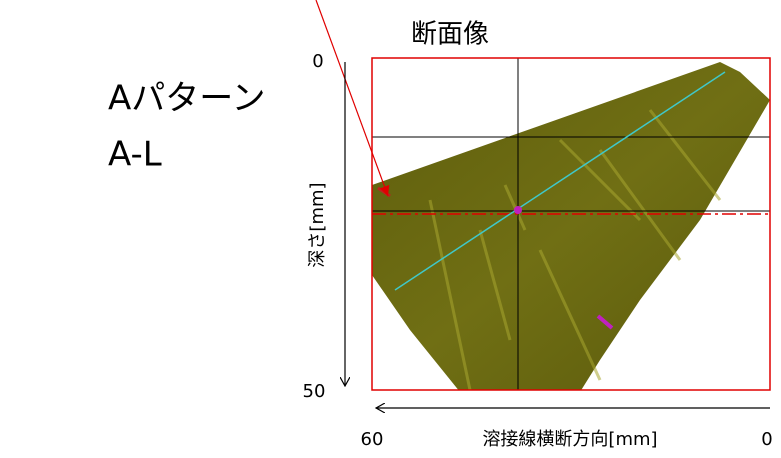 The image size is (781, 458). Describe the element at coordinates (317, 224) in the screenshot. I see `depth-label: 深さ[mm]` at that location.